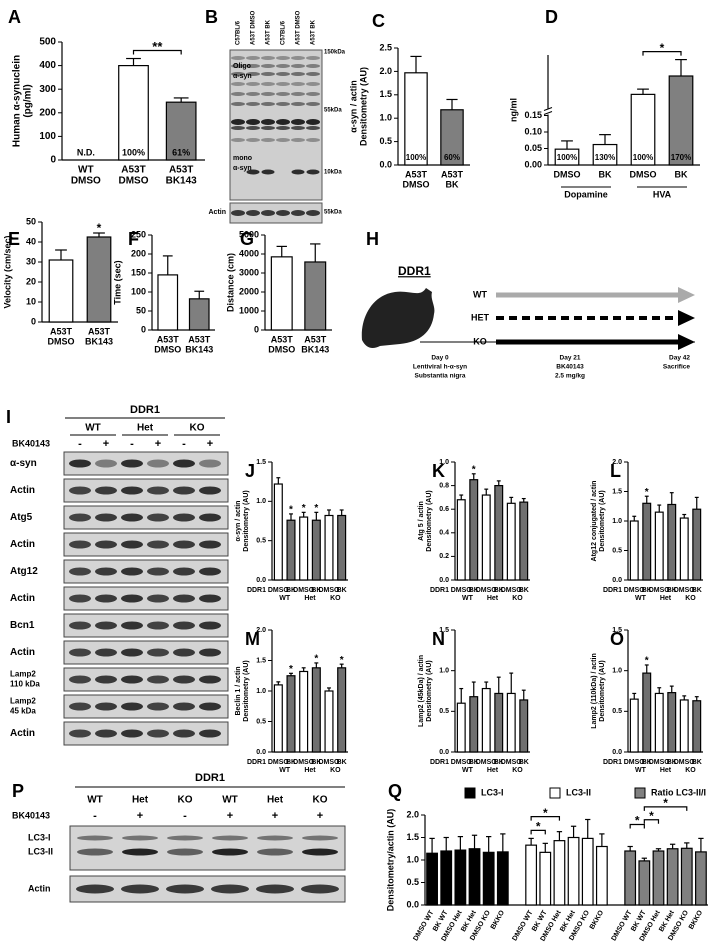 The width and height of the screenshot is (713, 950). Describe the element at coordinates (157, 46) in the screenshot. I see `significance: **` at that location.